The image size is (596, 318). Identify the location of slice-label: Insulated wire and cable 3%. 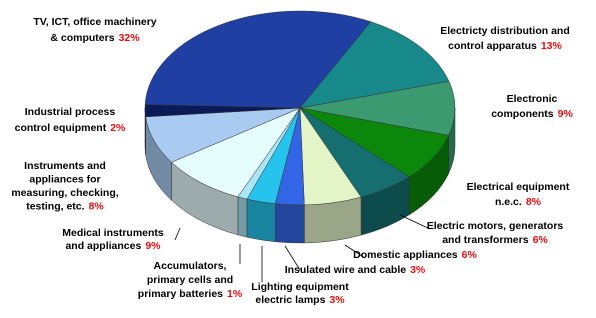
(355, 270).